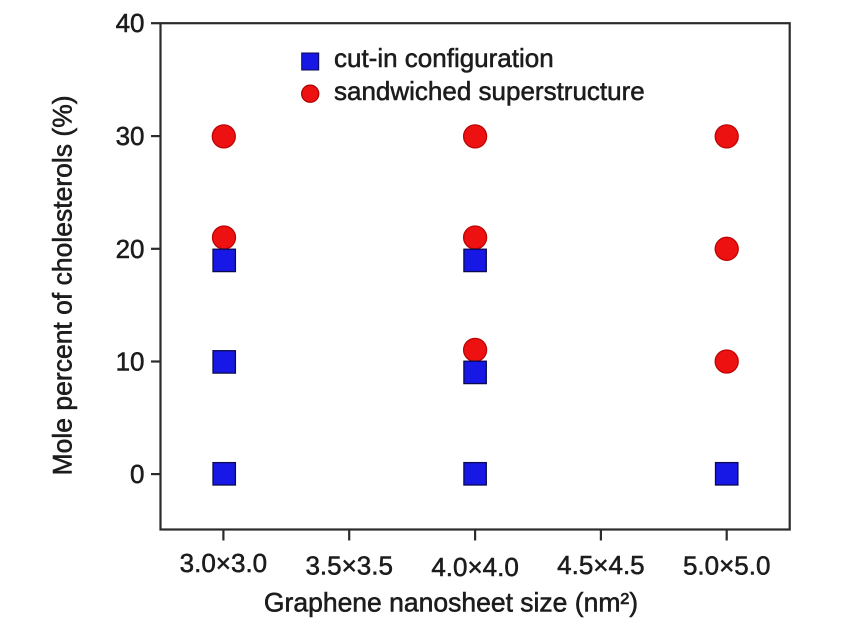 The height and width of the screenshot is (632, 849). I want to click on svg-text: 0, so click(137, 474).